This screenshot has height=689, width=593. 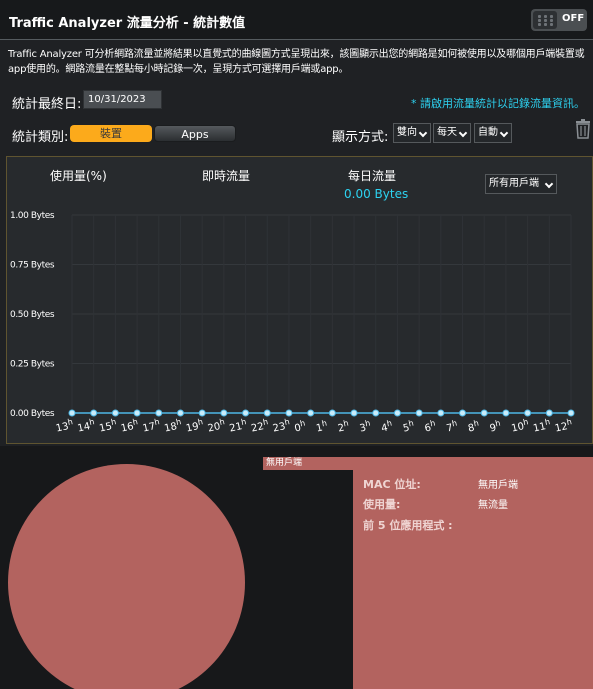 What do you see at coordinates (573, 18) in the screenshot?
I see `toggle-label: OFF` at bounding box center [573, 18].